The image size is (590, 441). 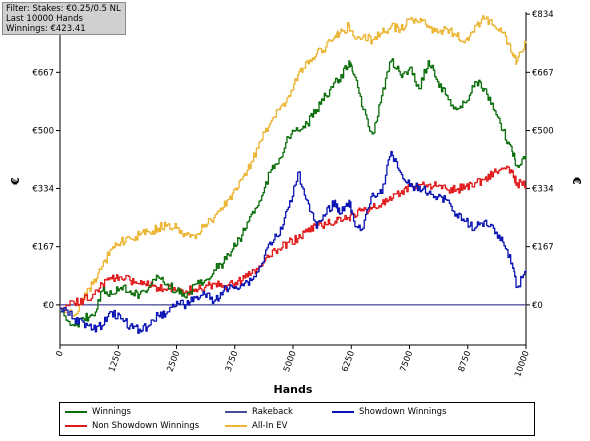 I want to click on y-tick-label-right: €834, so click(x=543, y=15).